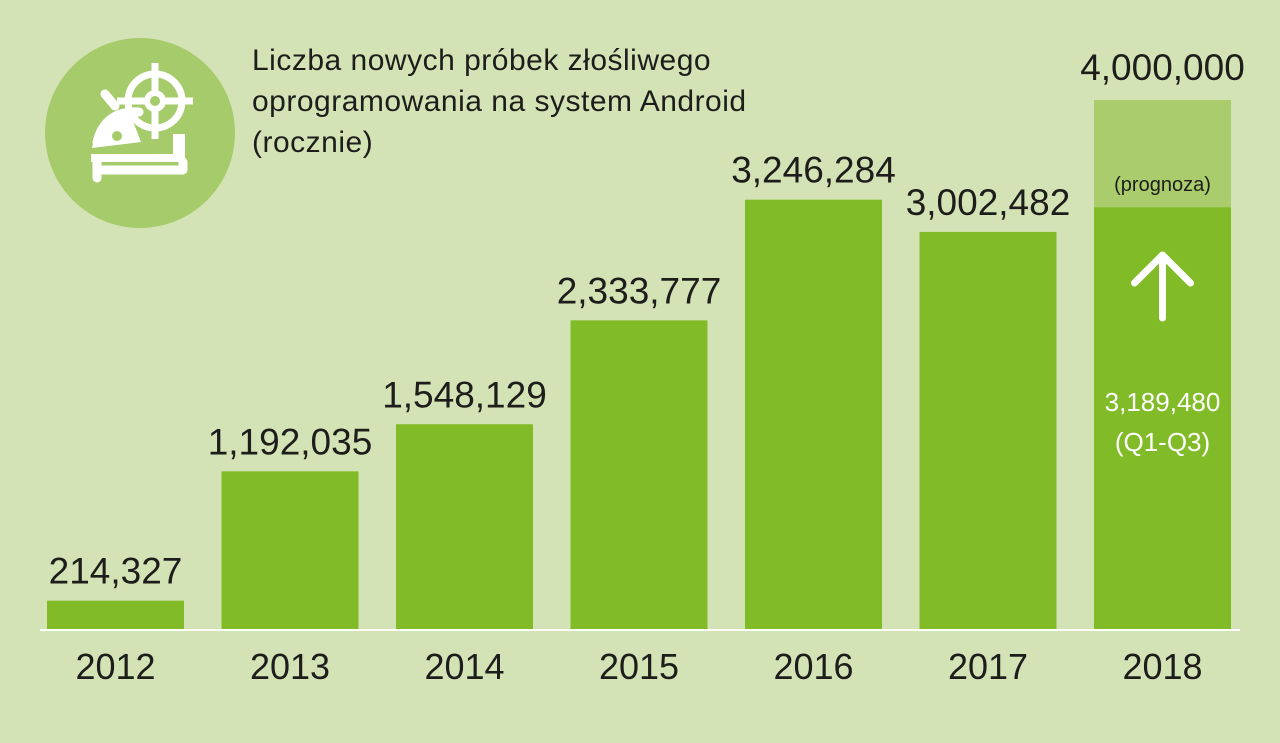 The image size is (1280, 743). What do you see at coordinates (1162, 666) in the screenshot?
I see `x-tick-label: 2018` at bounding box center [1162, 666].